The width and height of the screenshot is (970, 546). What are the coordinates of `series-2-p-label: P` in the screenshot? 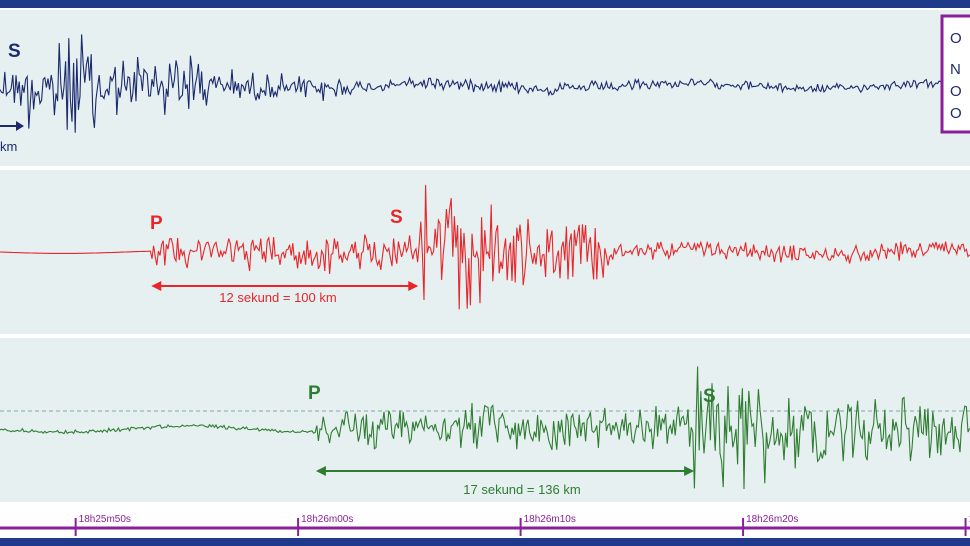 It's located at (156, 223).